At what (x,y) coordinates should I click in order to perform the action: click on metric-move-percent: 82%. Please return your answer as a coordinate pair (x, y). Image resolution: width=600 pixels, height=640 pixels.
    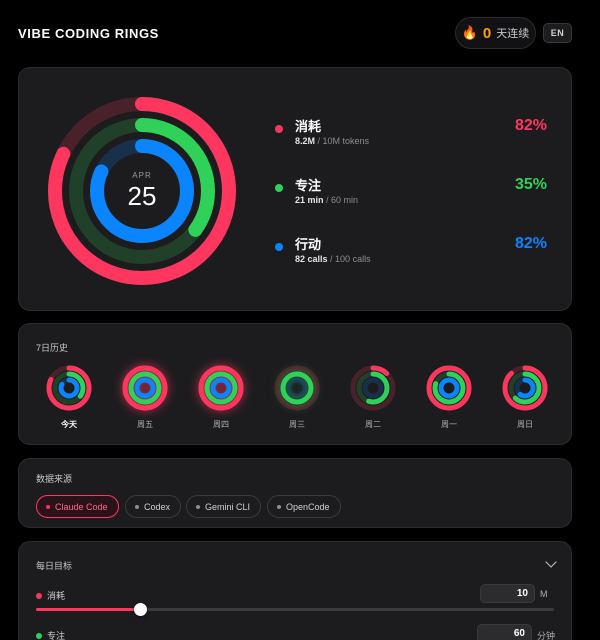
    Looking at the image, I should click on (530, 125).